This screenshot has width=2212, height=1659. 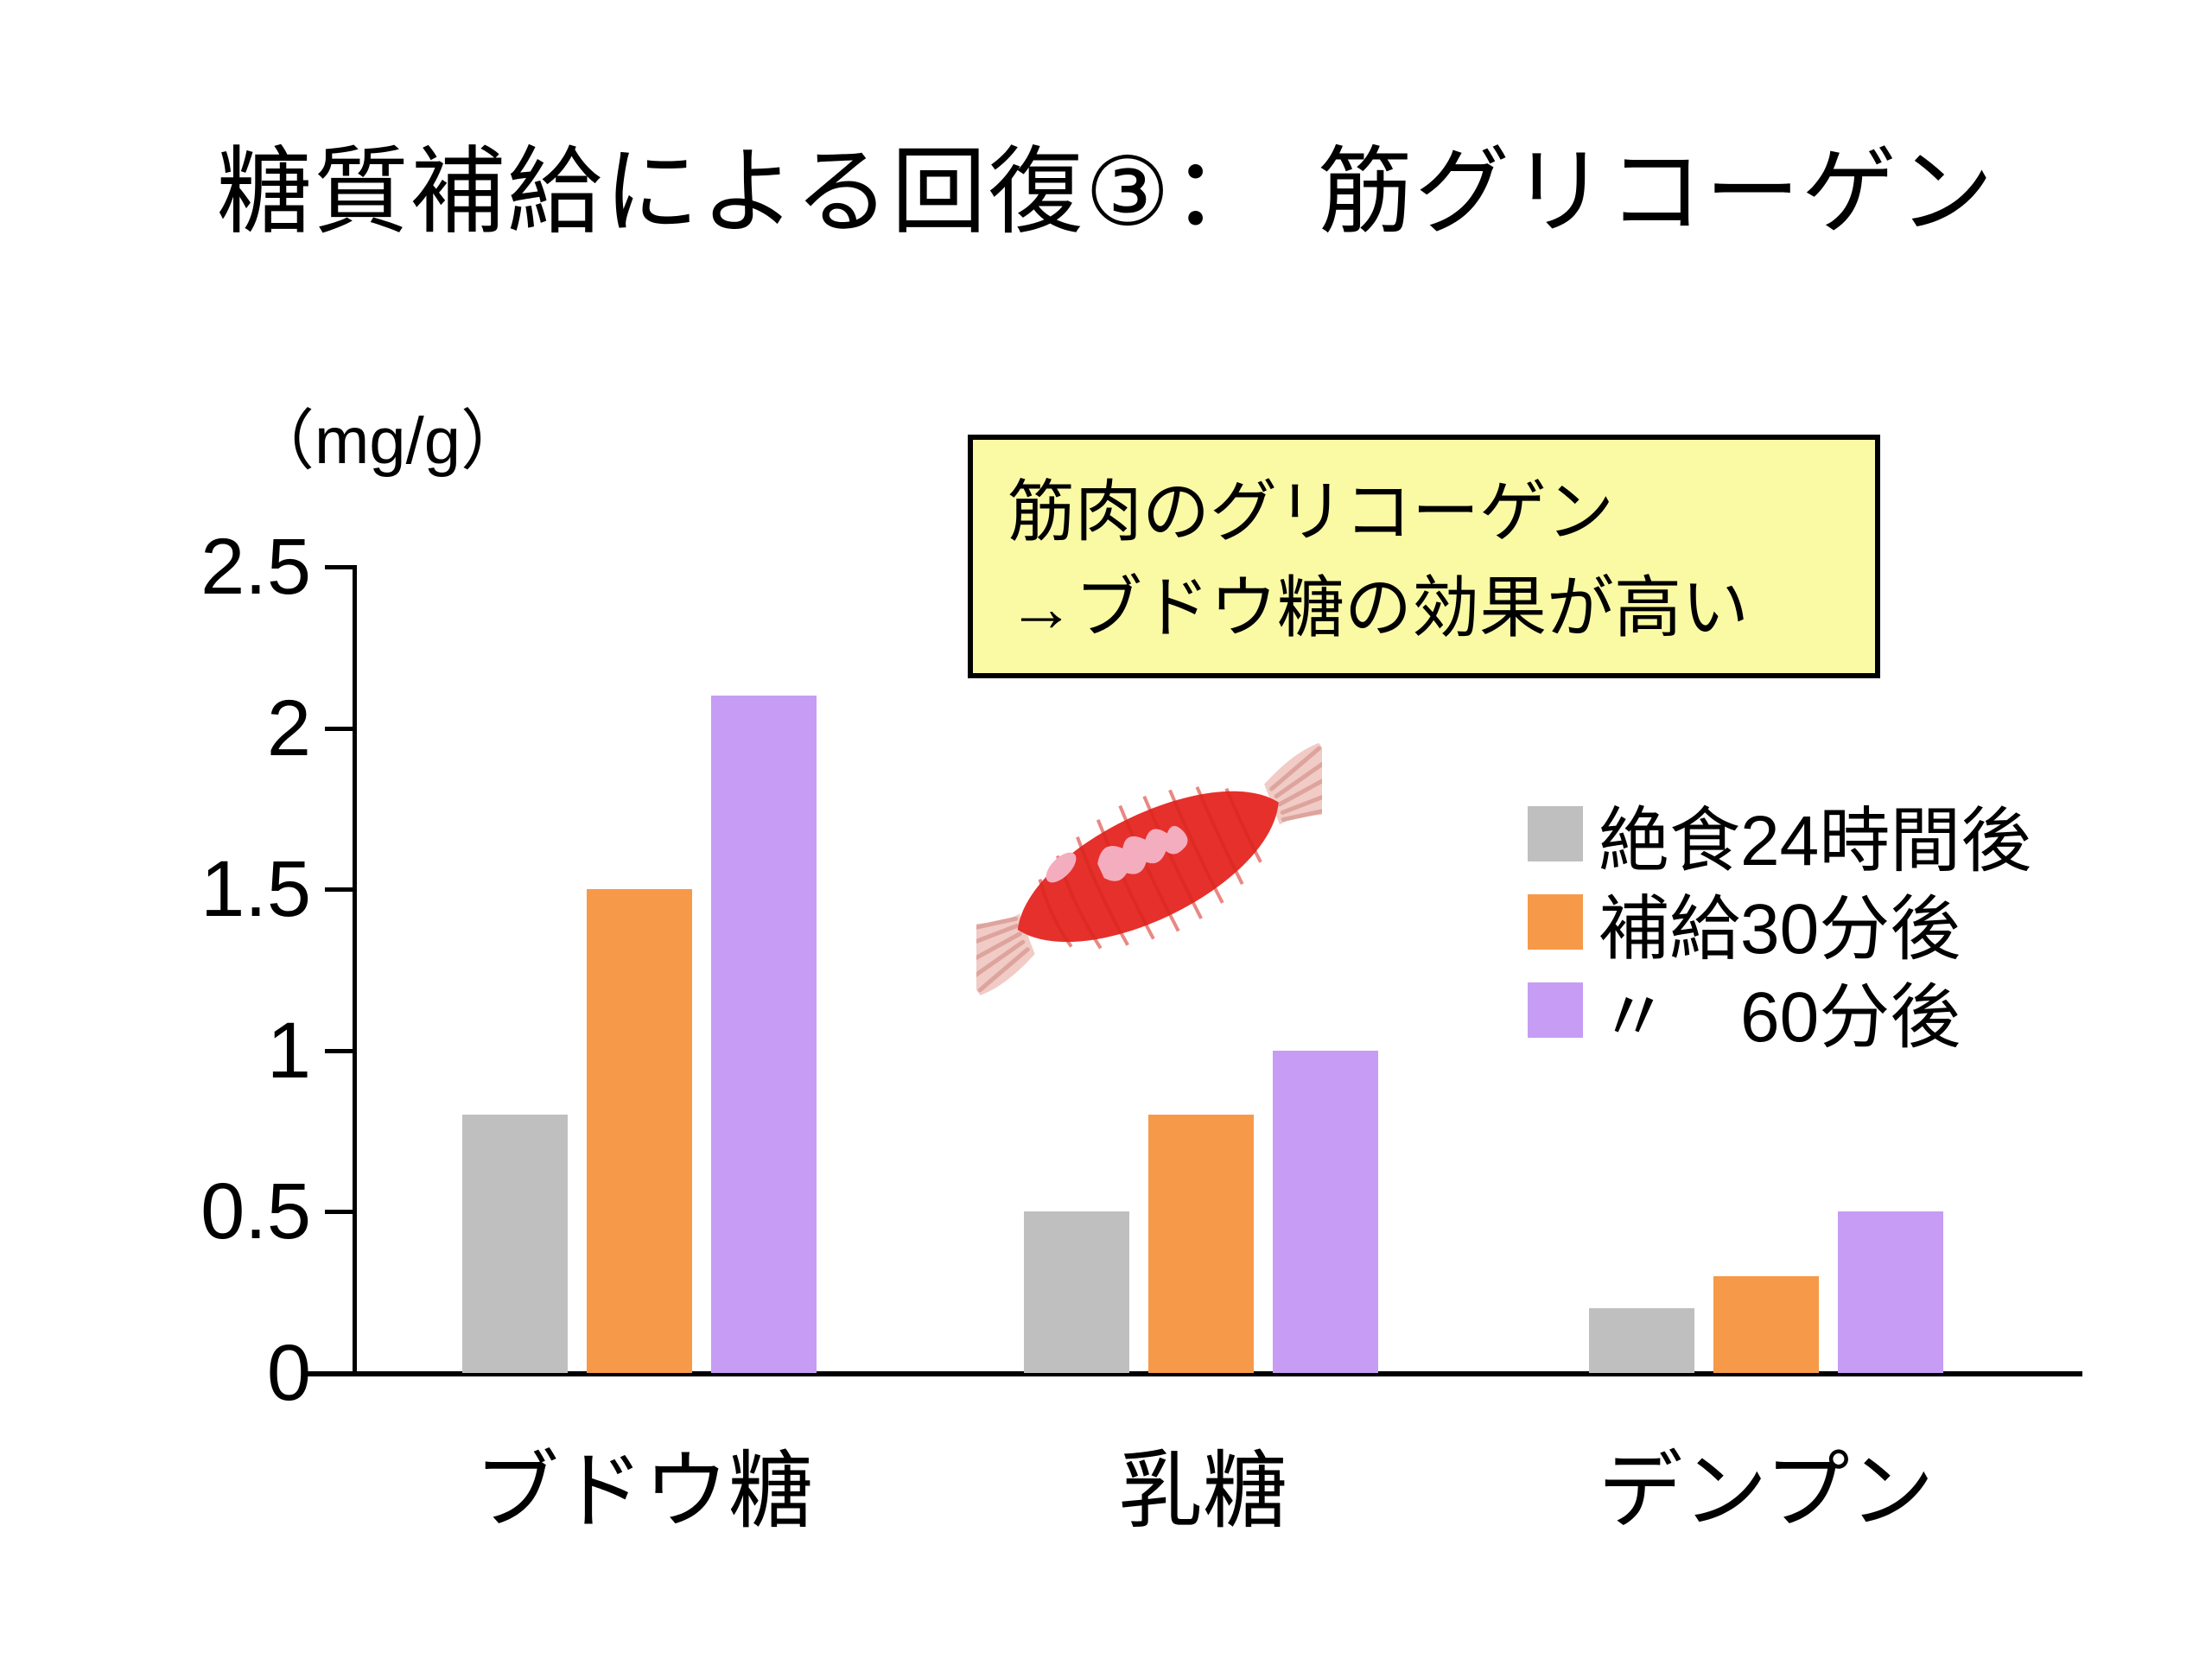 I want to click on legend-item: 補給30分後, so click(x=1744, y=924).